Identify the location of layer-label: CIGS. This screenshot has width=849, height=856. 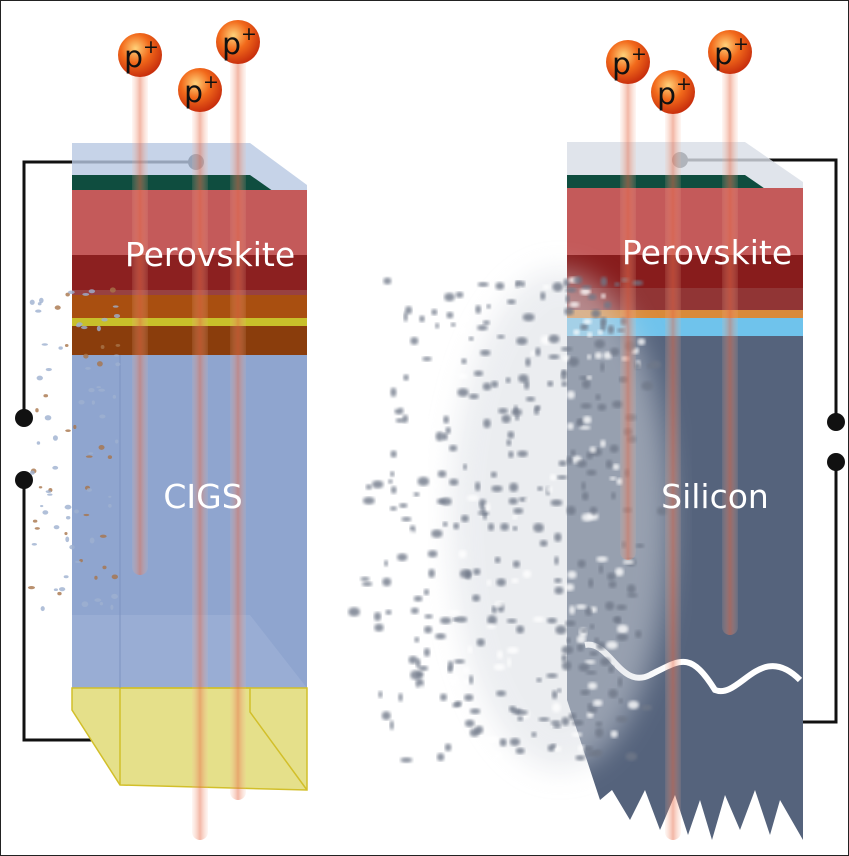
(202, 496).